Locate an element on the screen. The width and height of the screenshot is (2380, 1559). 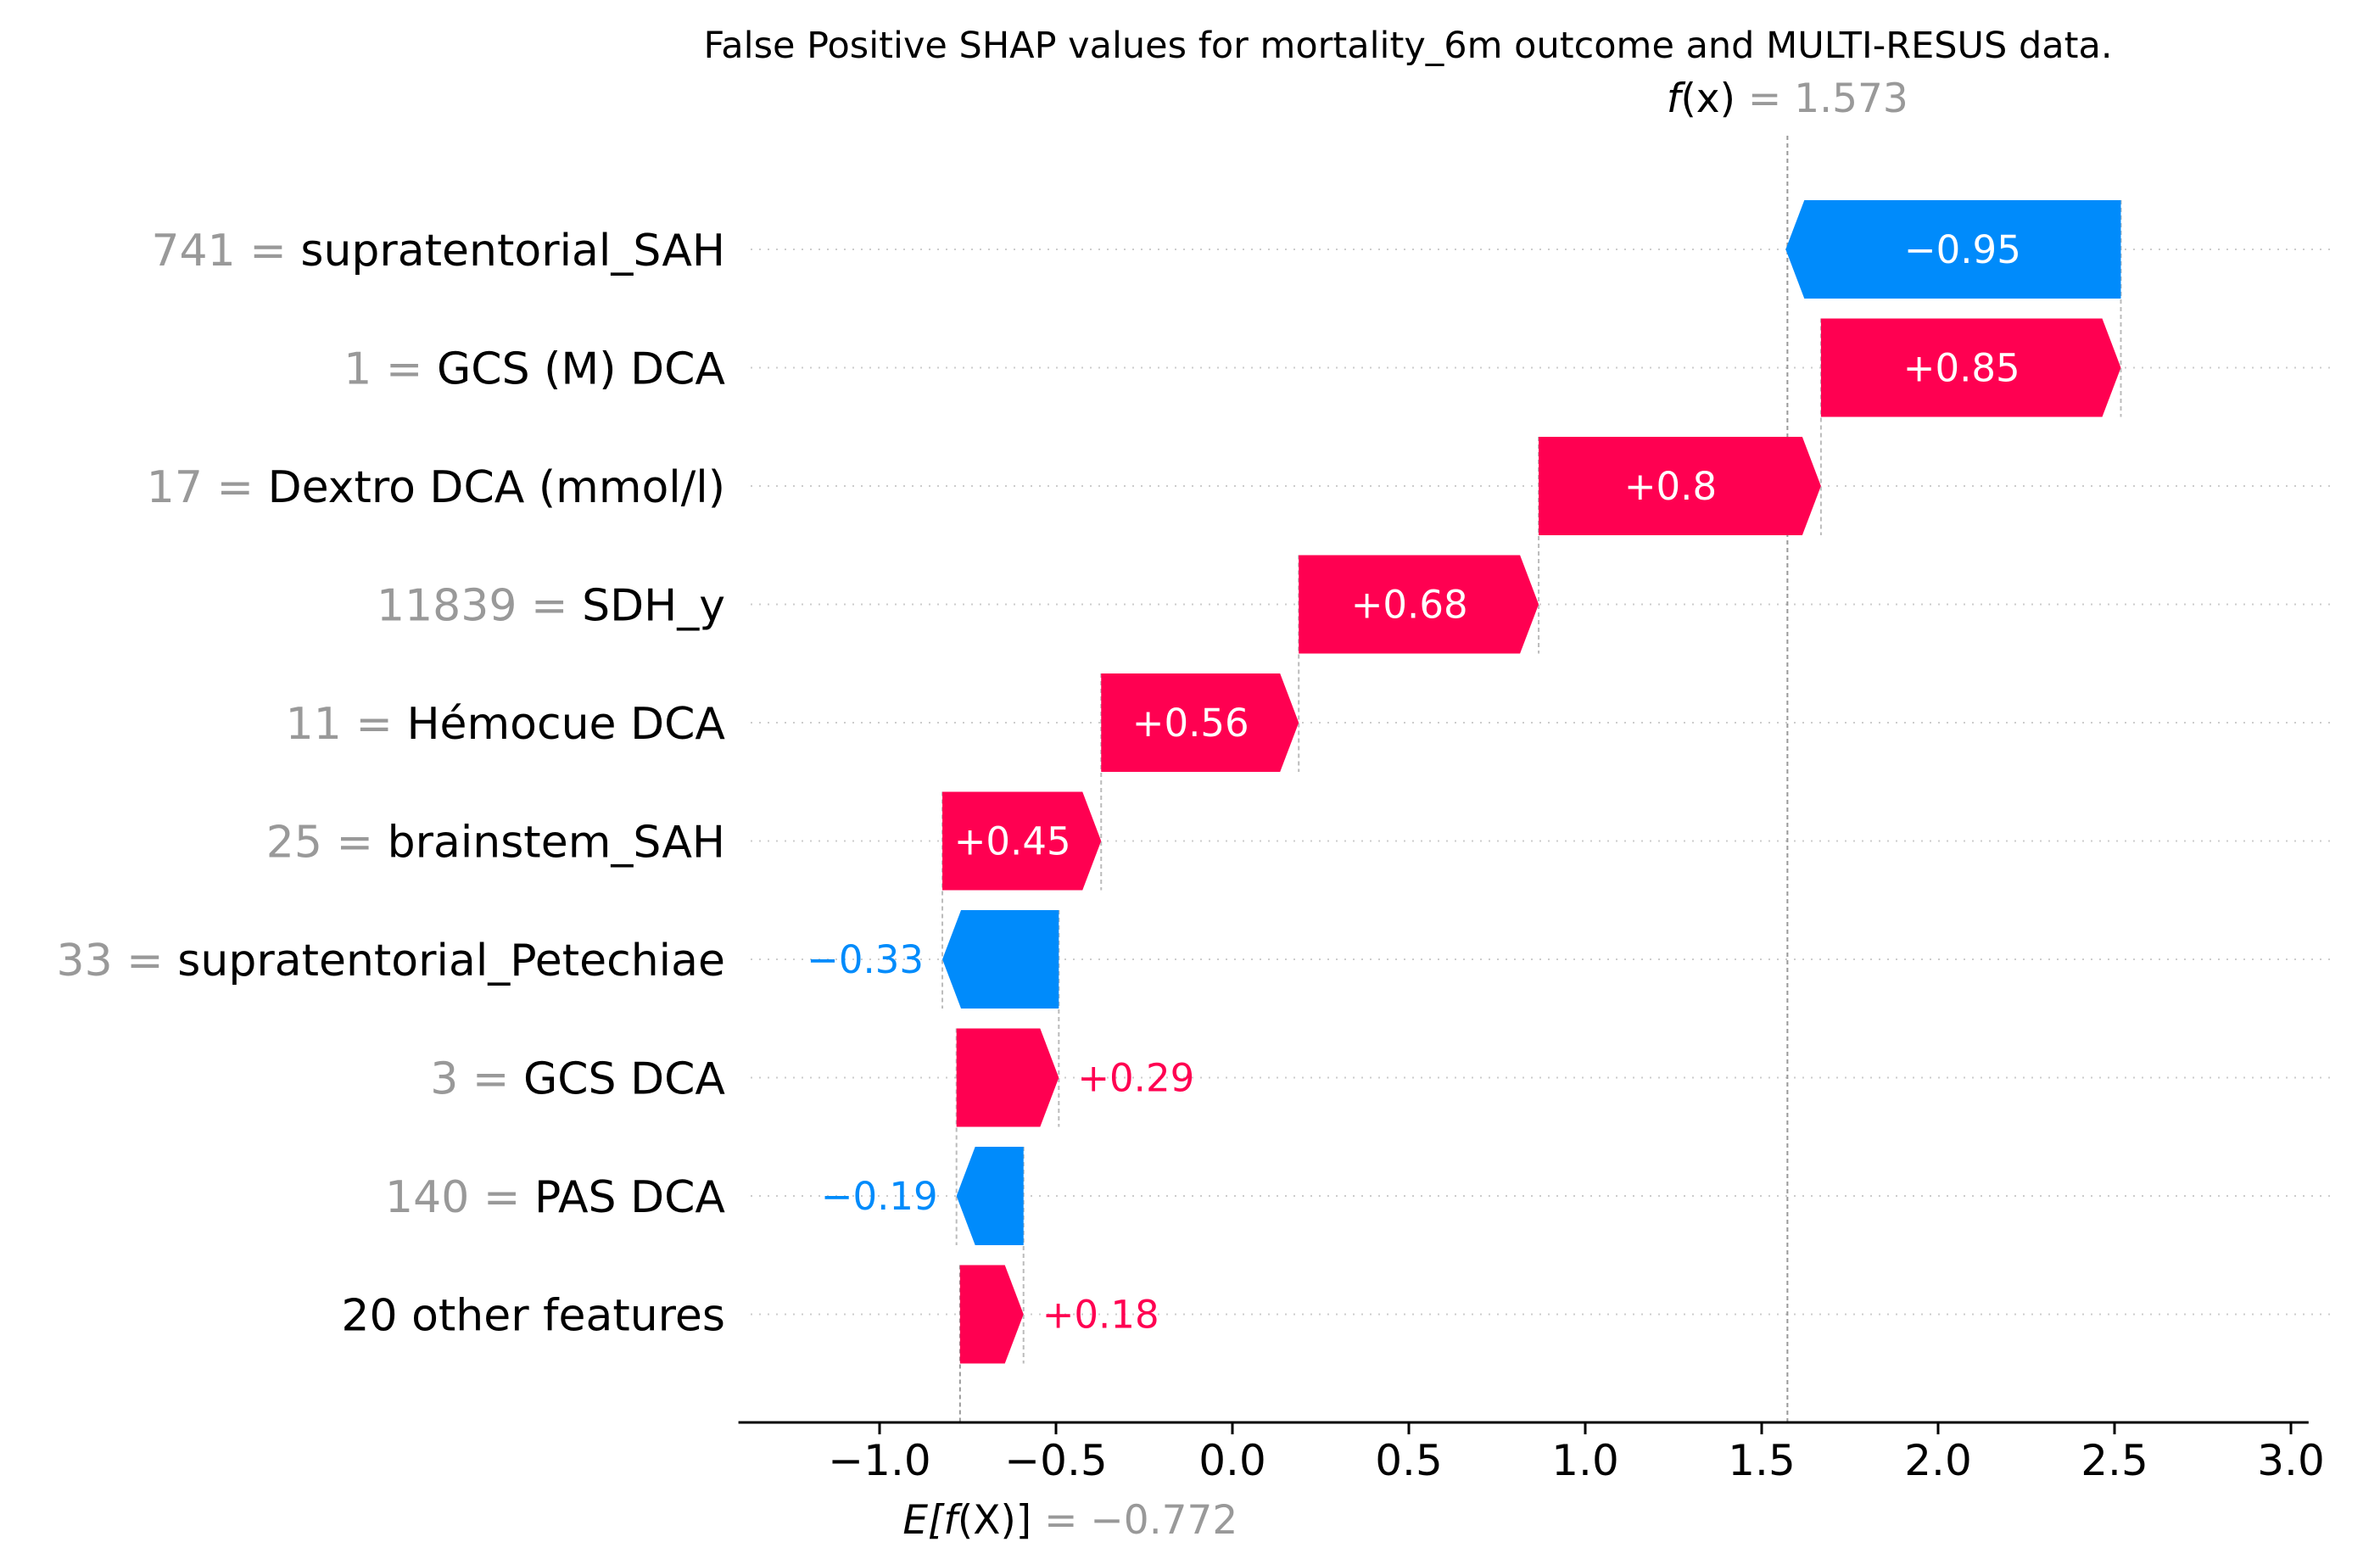
x-tick-label: 1.0 is located at coordinates (1585, 1460).